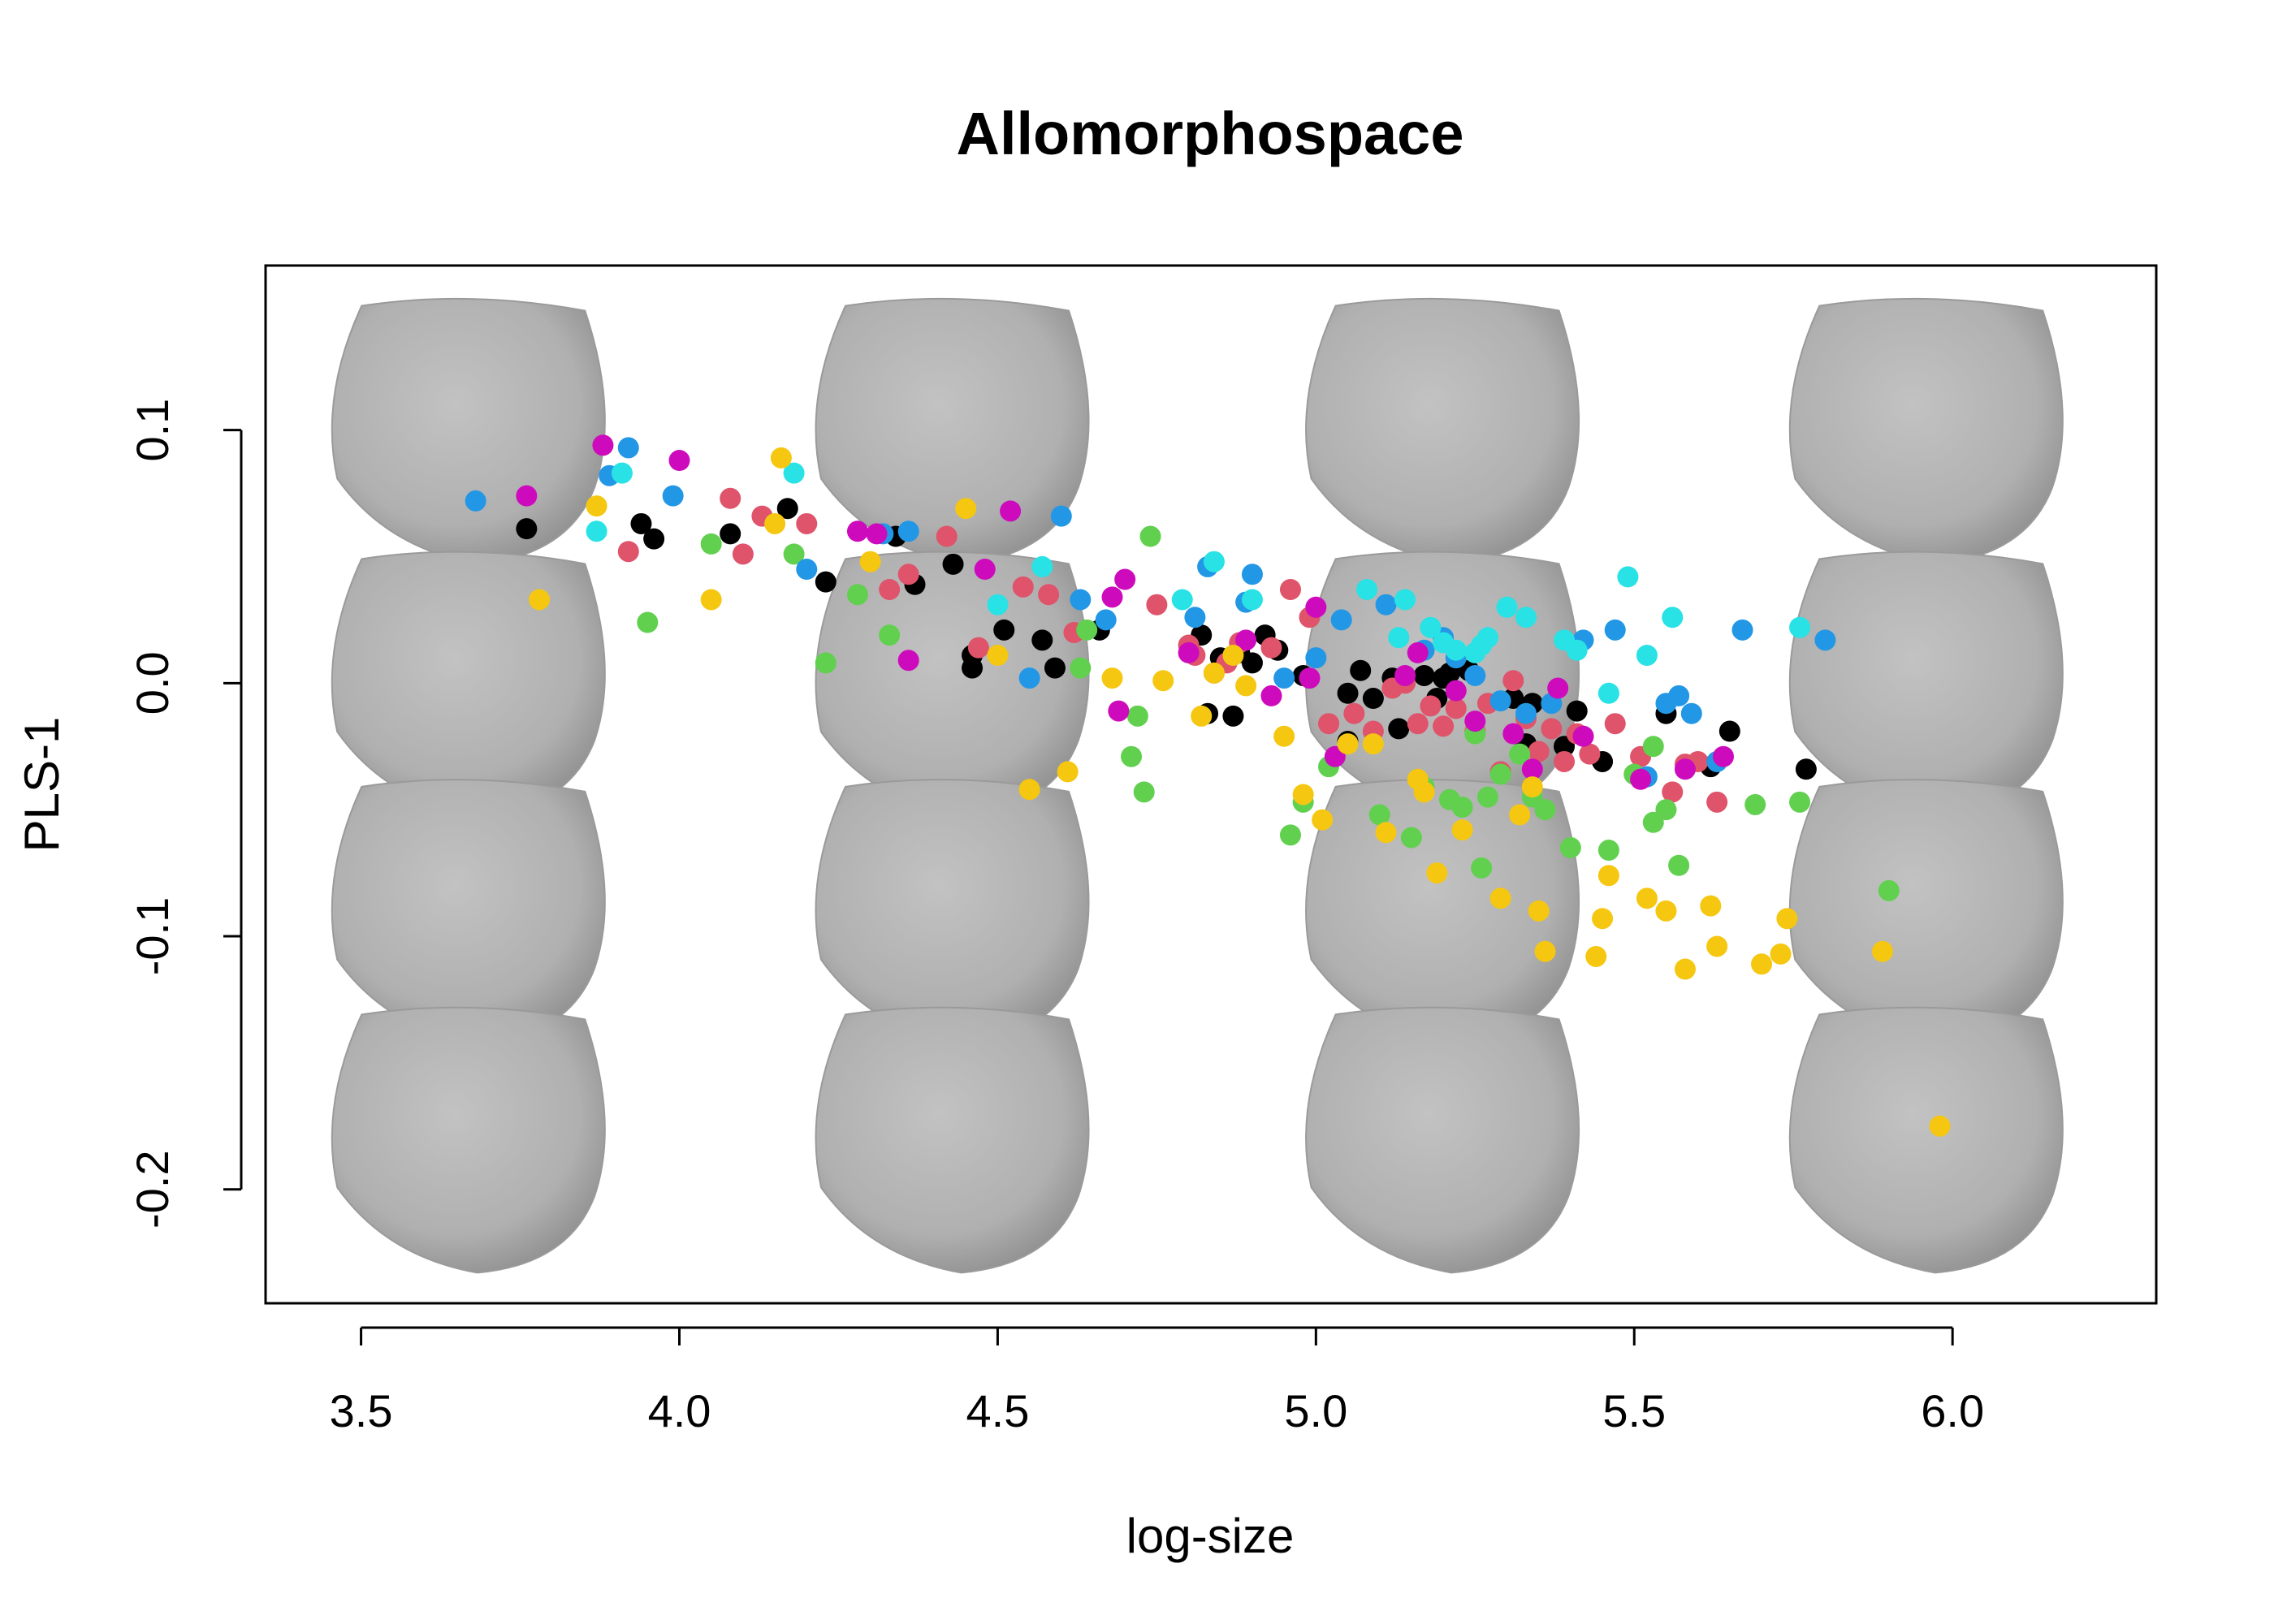  What do you see at coordinates (152, 683) in the screenshot?
I see `y-tick-label: 0.0` at bounding box center [152, 683].